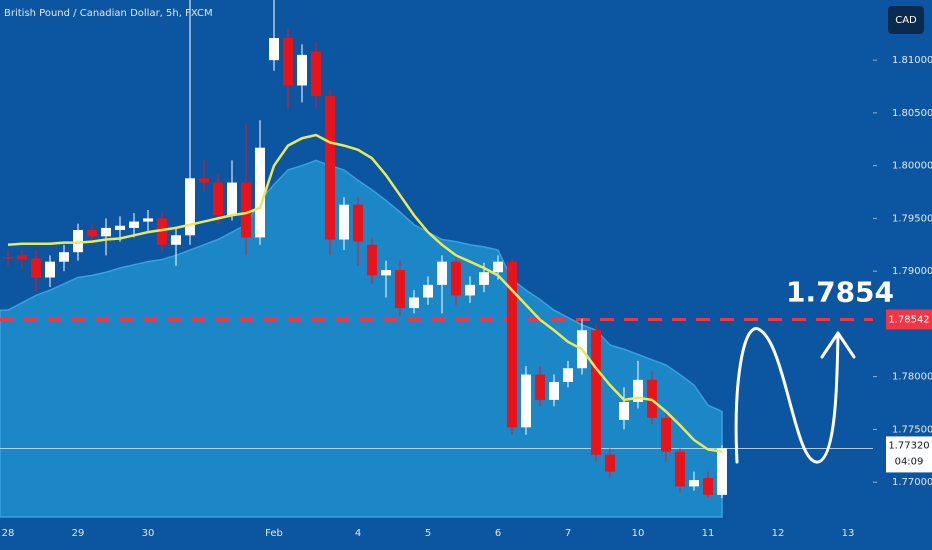  Describe the element at coordinates (912, 271) in the screenshot. I see `y-tick-label: 1.79000` at that location.